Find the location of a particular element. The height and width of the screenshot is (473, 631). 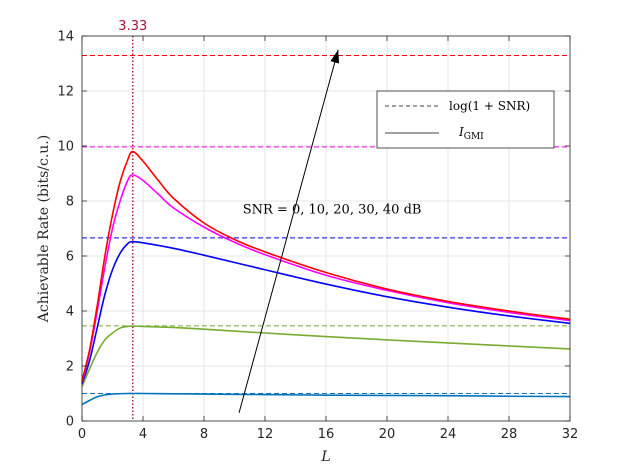

arrow-shaft is located at coordinates (288, 231).